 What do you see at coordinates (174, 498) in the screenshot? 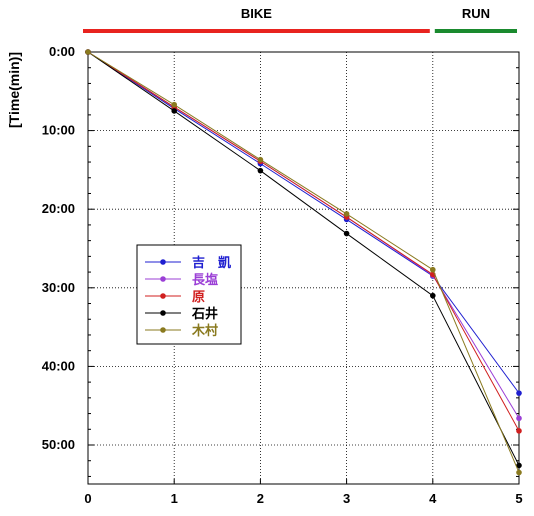
I see `x-tick-label: 1` at bounding box center [174, 498].